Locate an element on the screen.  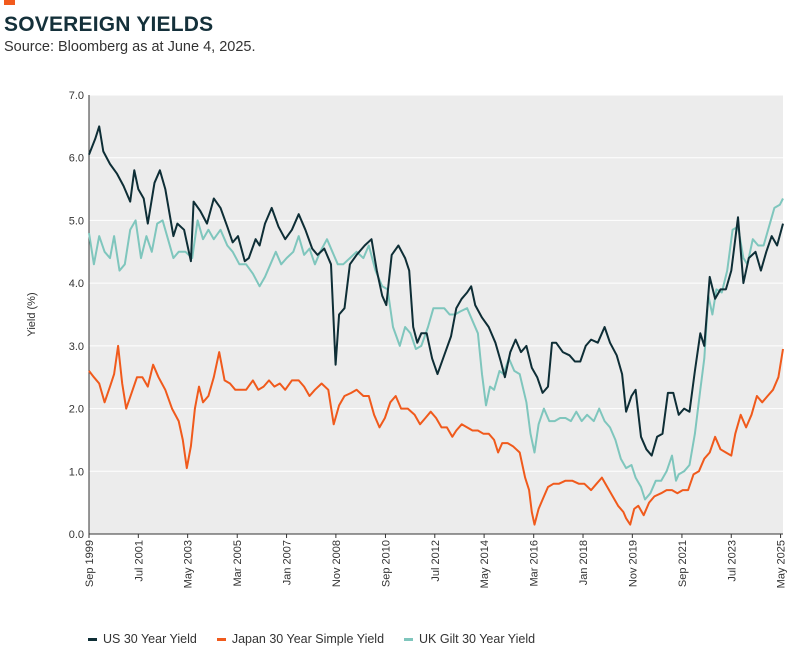
y-axis-label: Yield (%) is located at coordinates (32, 314).